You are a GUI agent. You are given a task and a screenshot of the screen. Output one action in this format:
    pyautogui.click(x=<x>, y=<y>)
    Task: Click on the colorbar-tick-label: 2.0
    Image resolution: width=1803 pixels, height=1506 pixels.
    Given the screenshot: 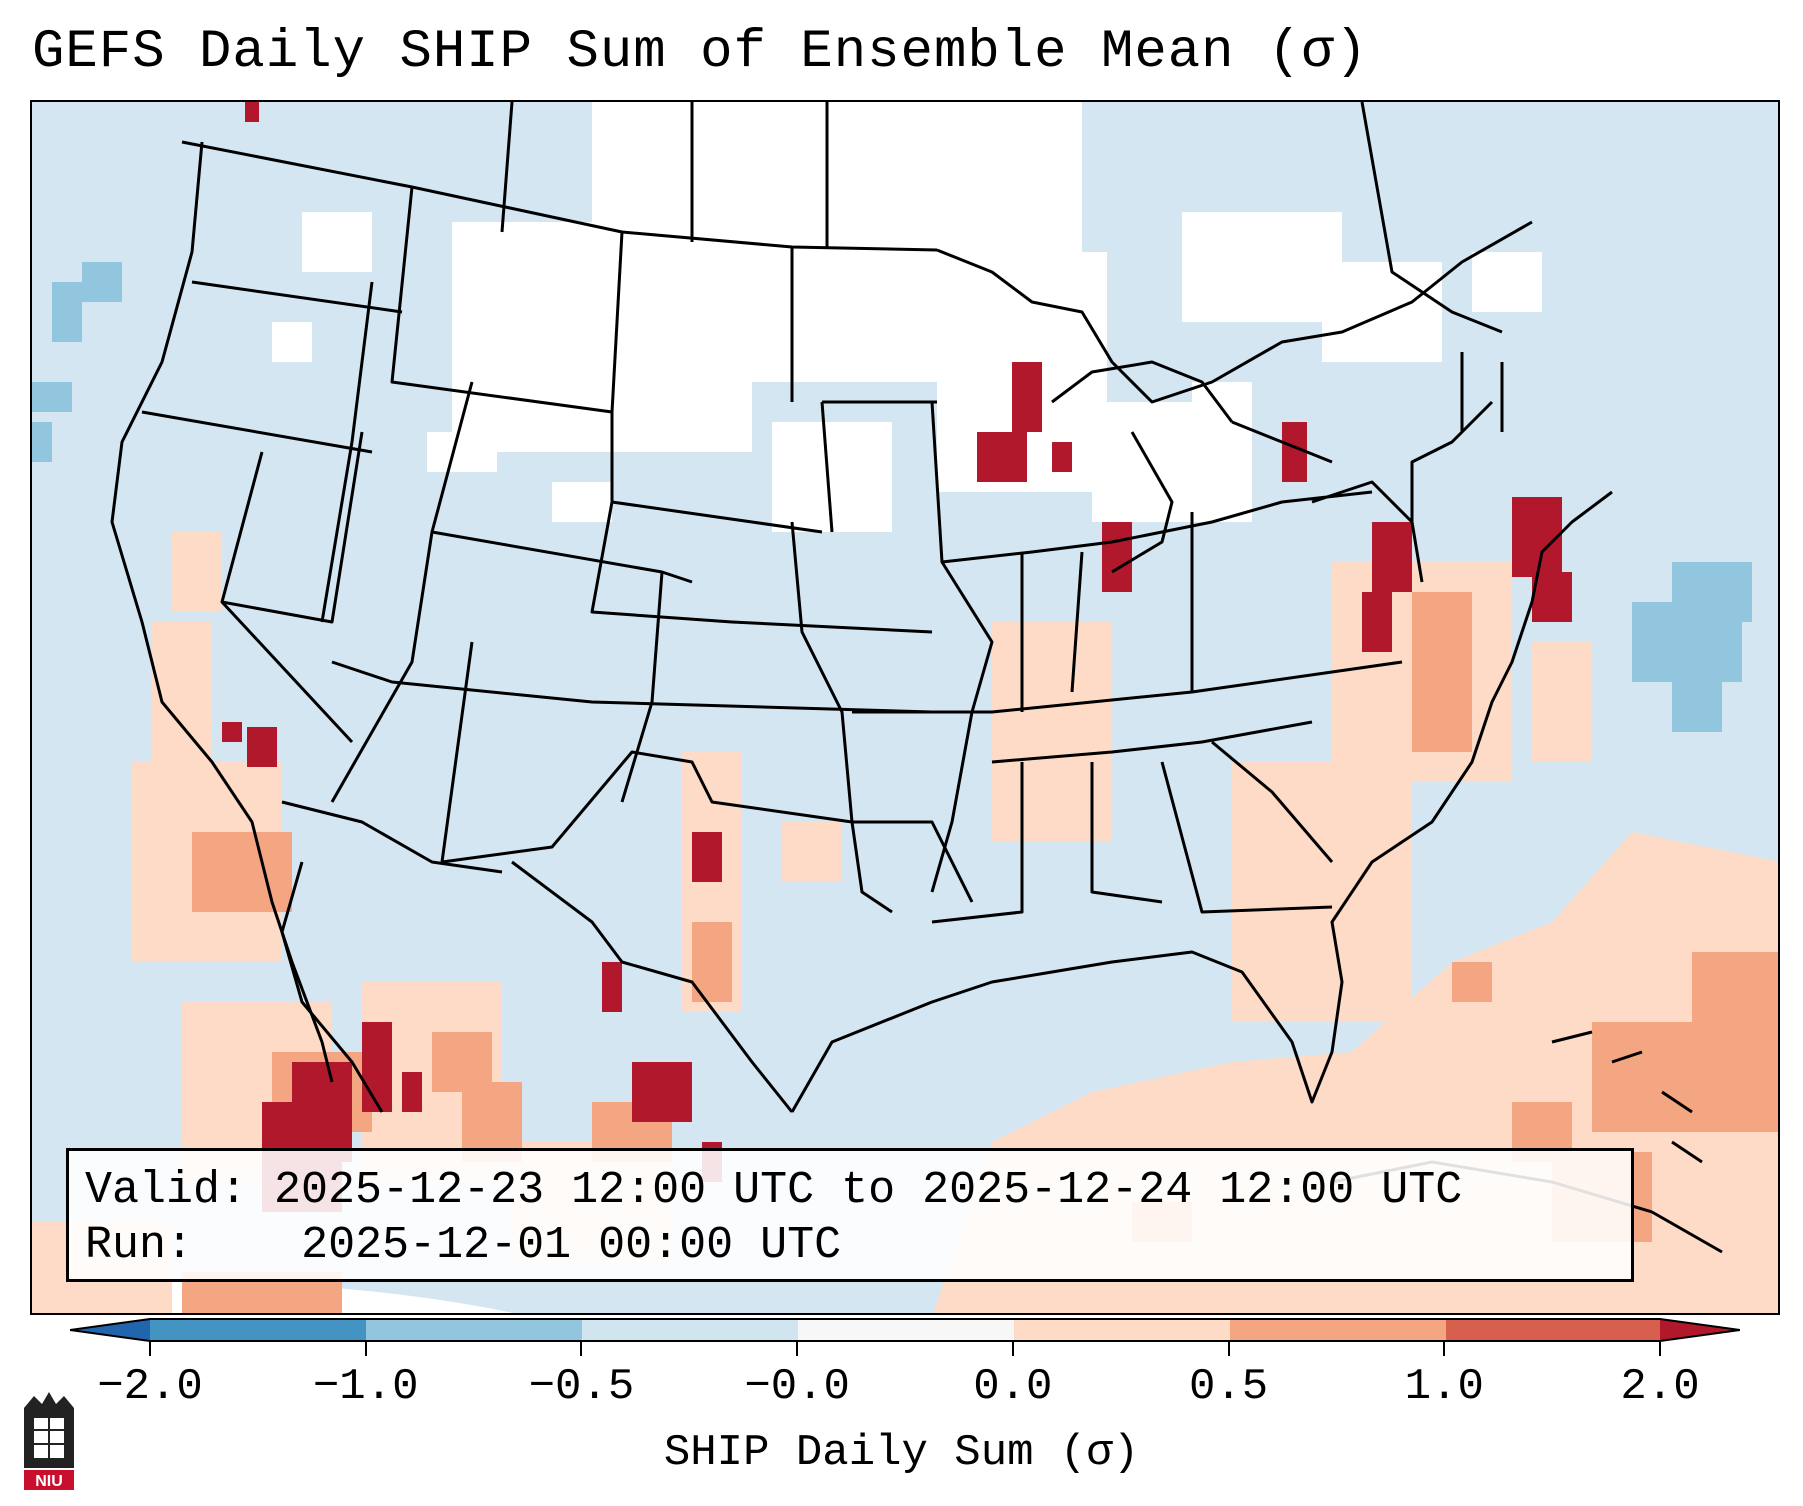 What is the action you would take?
    pyautogui.click(x=1660, y=1387)
    